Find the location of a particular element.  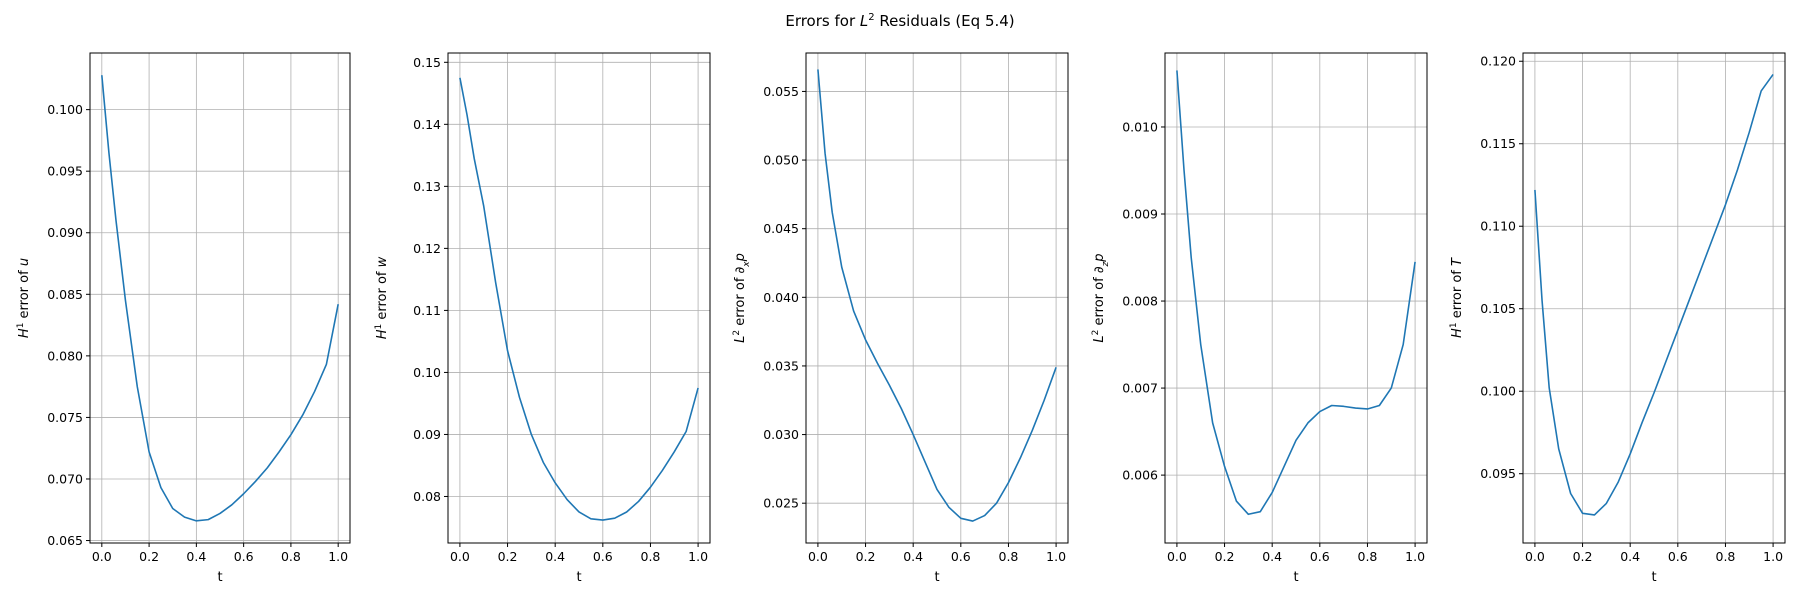

y-axis-label: H1 error of u is located at coordinates (24, 298).